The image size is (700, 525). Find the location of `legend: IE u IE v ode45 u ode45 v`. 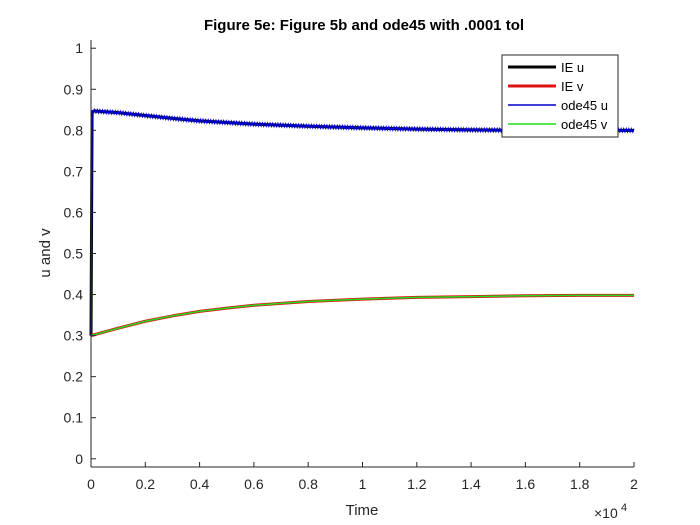

legend: IE u IE v ode45 u ode45 v is located at coordinates (560, 96).